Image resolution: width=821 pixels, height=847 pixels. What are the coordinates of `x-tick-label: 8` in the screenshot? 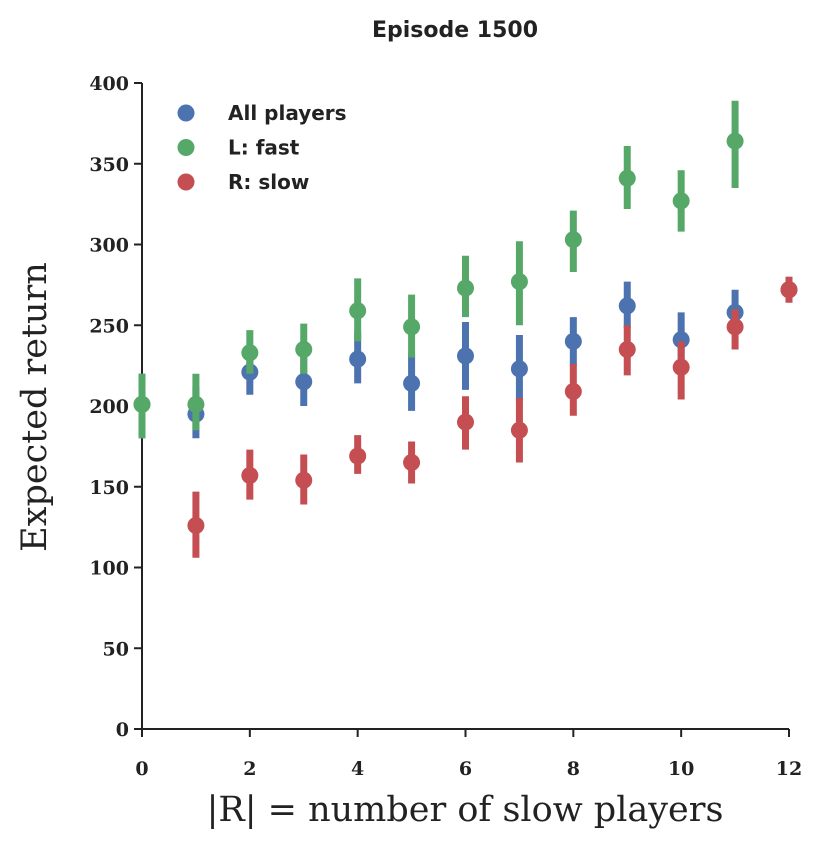 It's located at (573, 769).